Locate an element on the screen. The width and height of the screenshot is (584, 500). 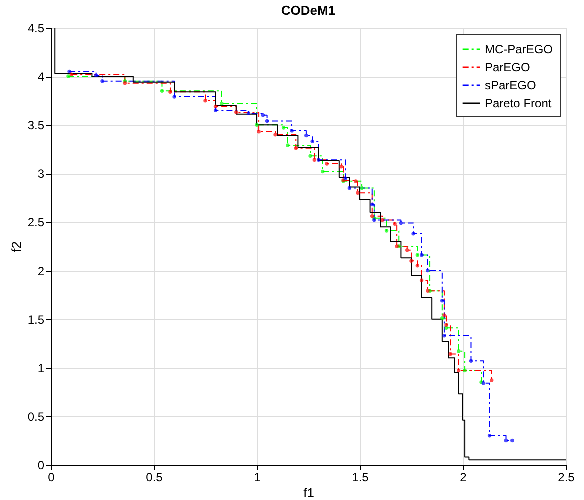
legend-label: Pareto Front is located at coordinates (518, 103).